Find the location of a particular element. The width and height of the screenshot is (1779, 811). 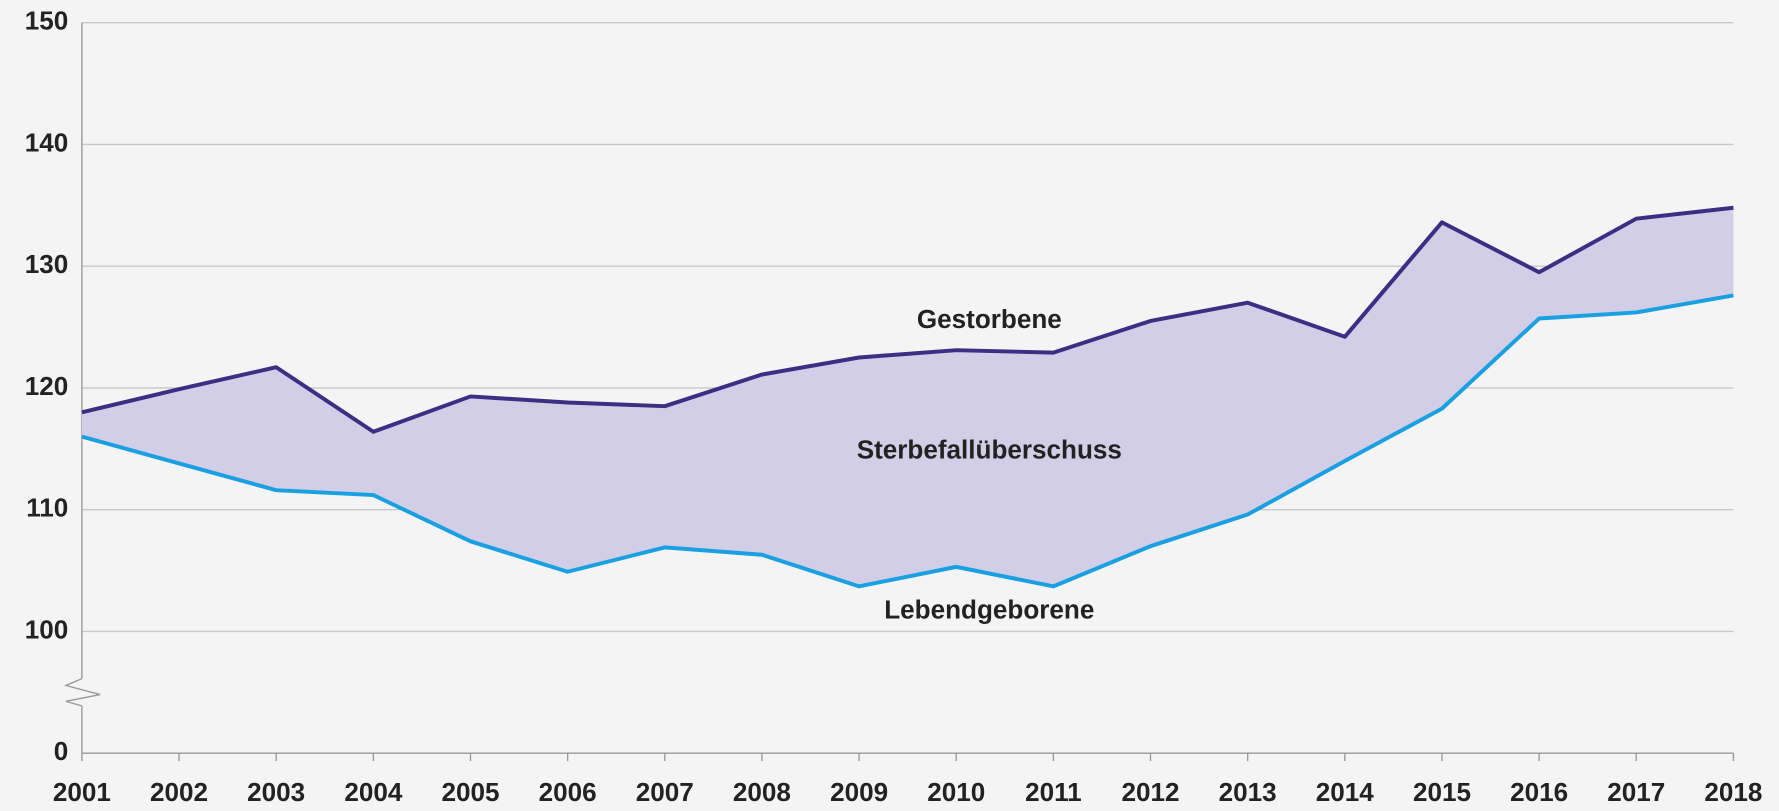

series-label: Lebendgeborene is located at coordinates (989, 609).